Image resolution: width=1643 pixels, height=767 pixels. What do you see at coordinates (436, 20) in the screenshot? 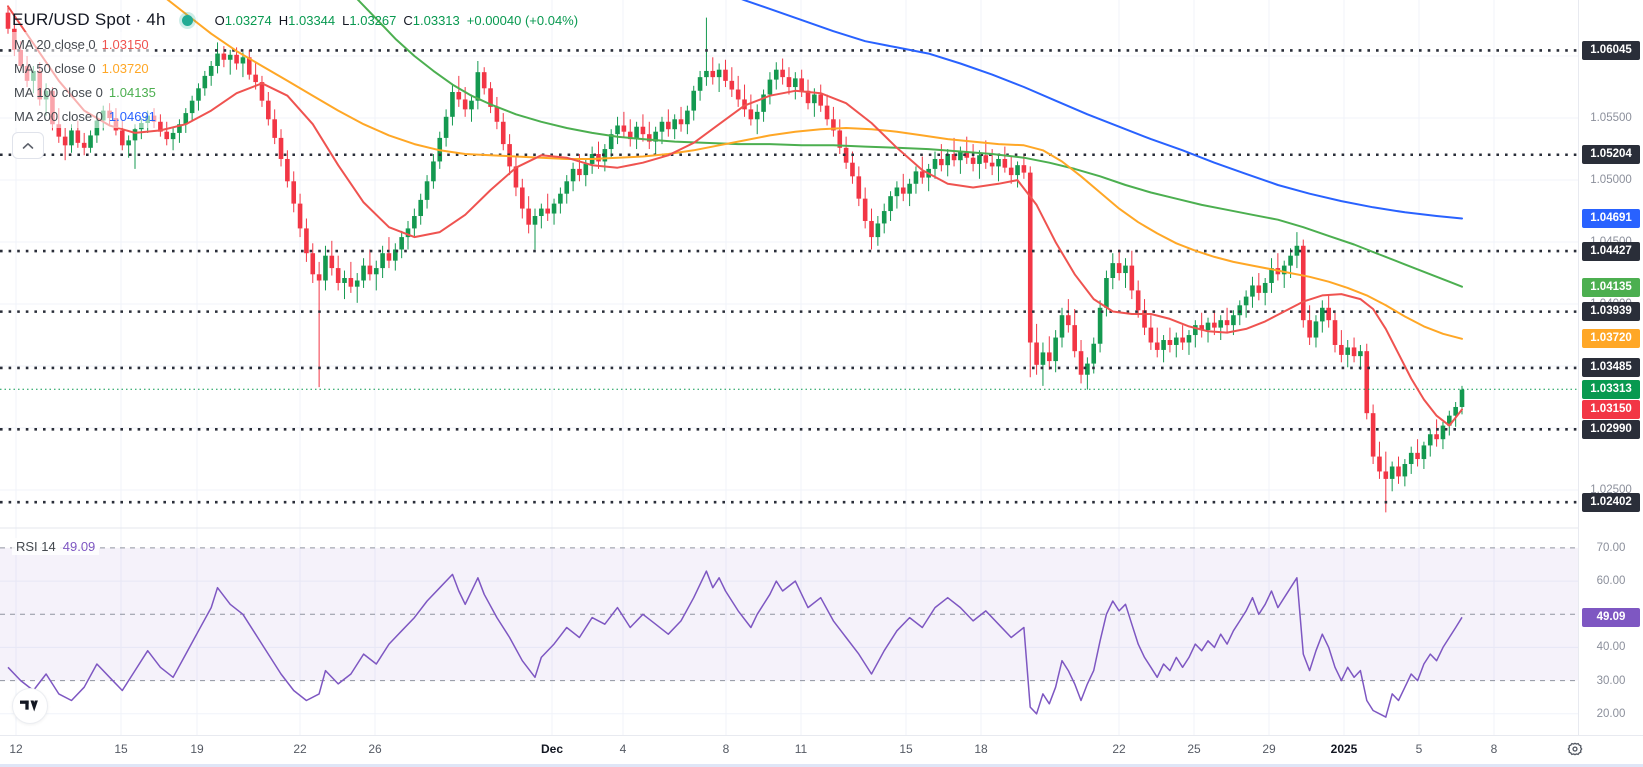
I see `close-value: 1.03313` at bounding box center [436, 20].